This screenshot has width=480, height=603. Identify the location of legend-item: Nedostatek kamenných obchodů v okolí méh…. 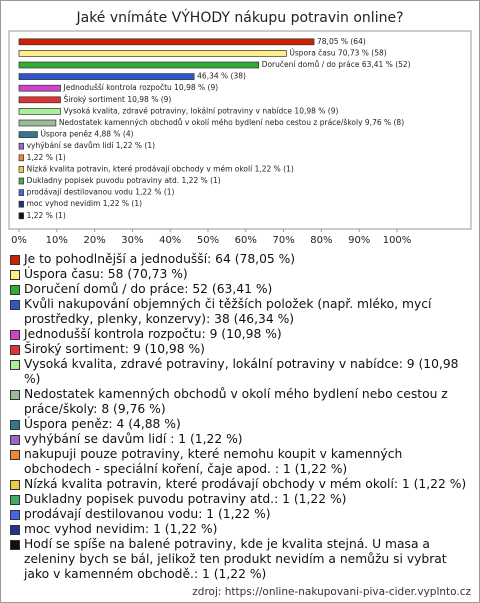
(240, 402).